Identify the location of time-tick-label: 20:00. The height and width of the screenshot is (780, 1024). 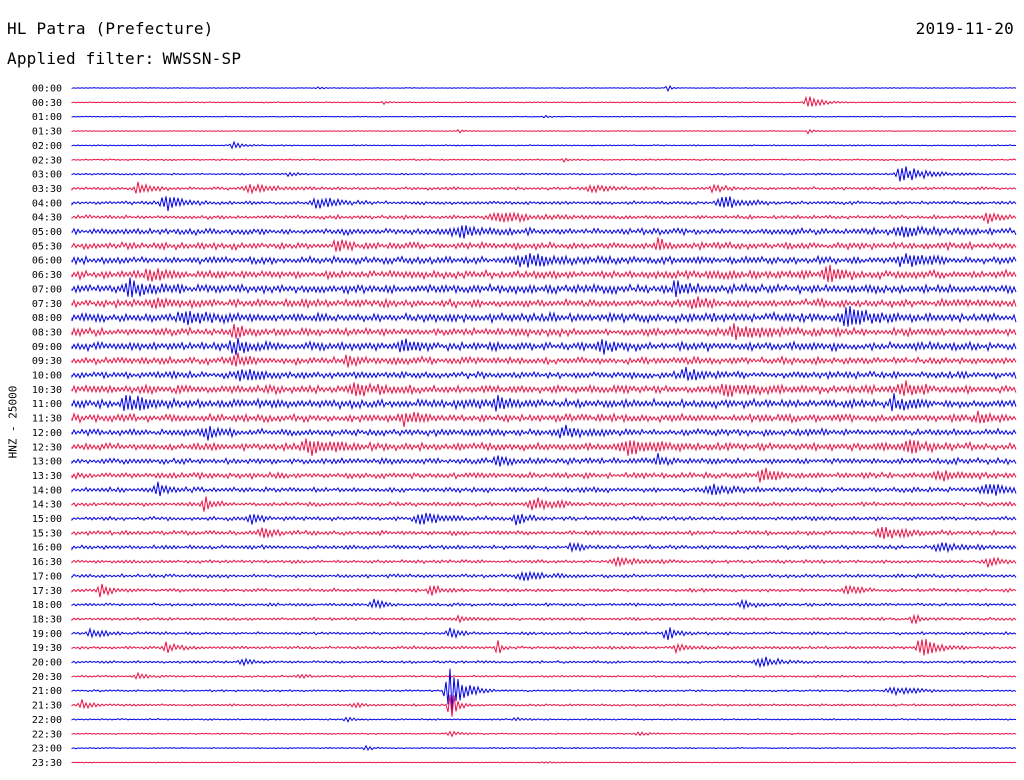
(47, 663).